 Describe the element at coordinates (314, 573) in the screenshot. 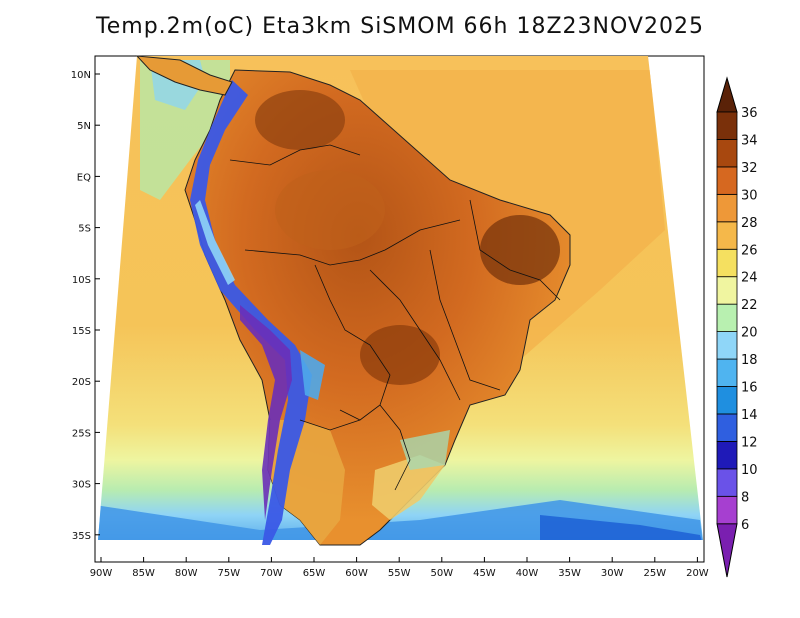

I see `lon-label: 65W` at that location.